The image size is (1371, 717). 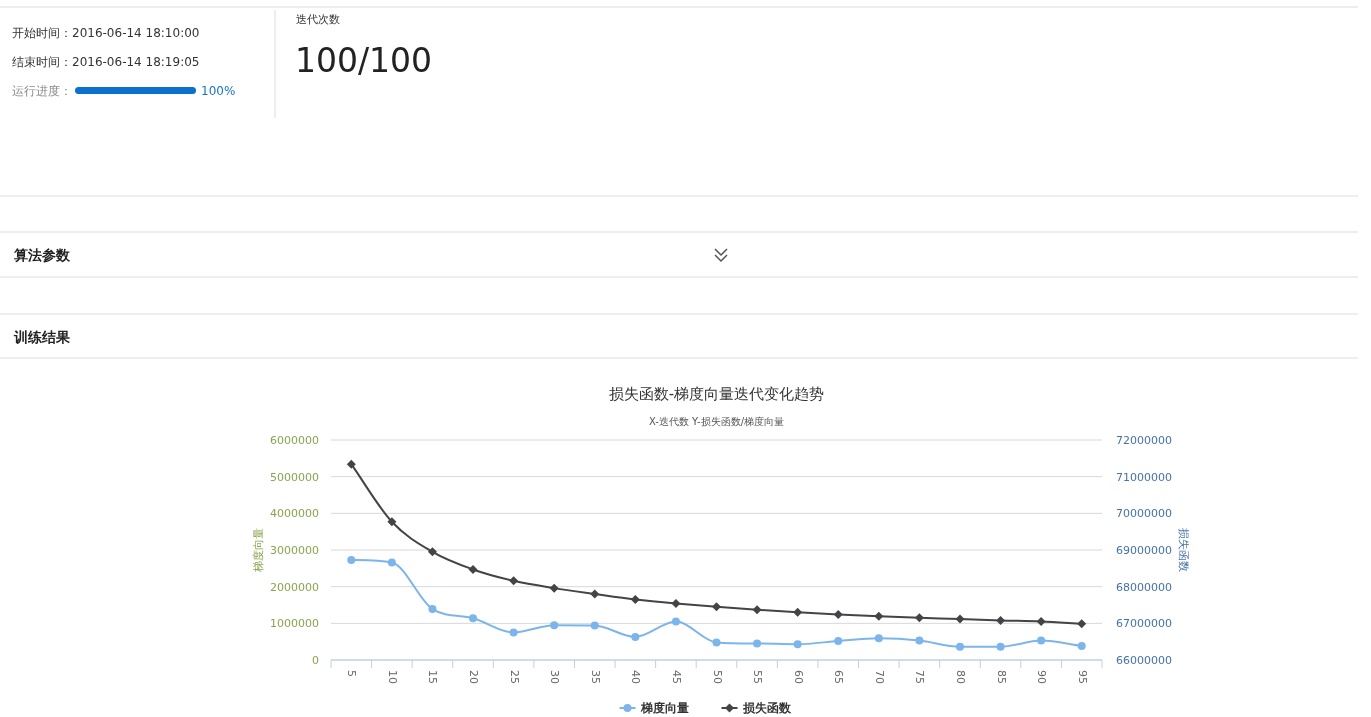 What do you see at coordinates (42, 255) in the screenshot?
I see `text: 算法参数` at bounding box center [42, 255].